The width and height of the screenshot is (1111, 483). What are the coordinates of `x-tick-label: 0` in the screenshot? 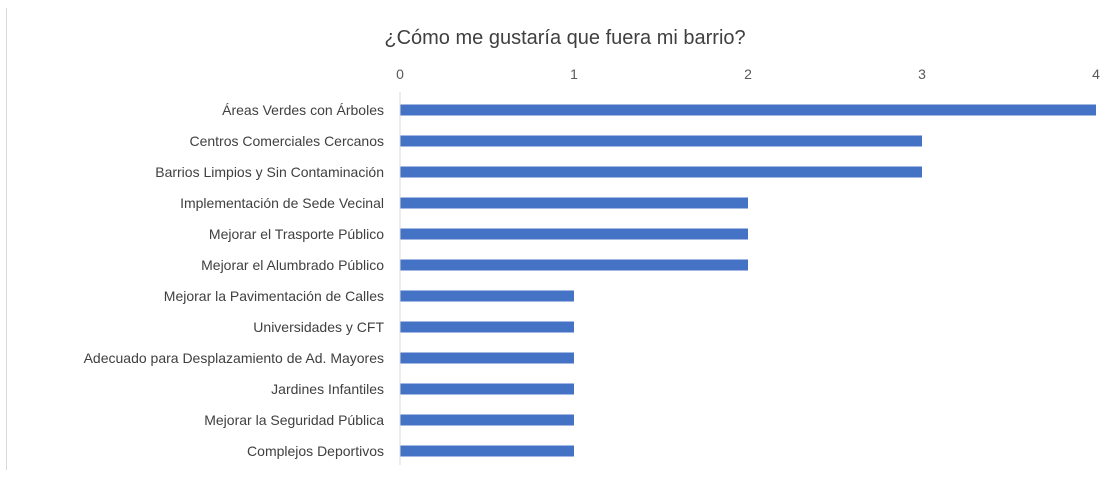 It's located at (400, 74).